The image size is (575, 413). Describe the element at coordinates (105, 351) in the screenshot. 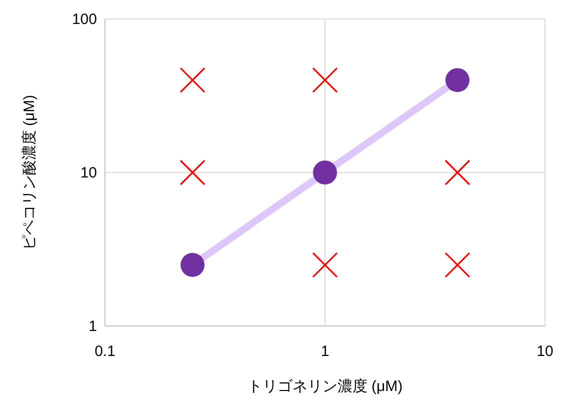

I see `x-tick-label: 0.1` at that location.